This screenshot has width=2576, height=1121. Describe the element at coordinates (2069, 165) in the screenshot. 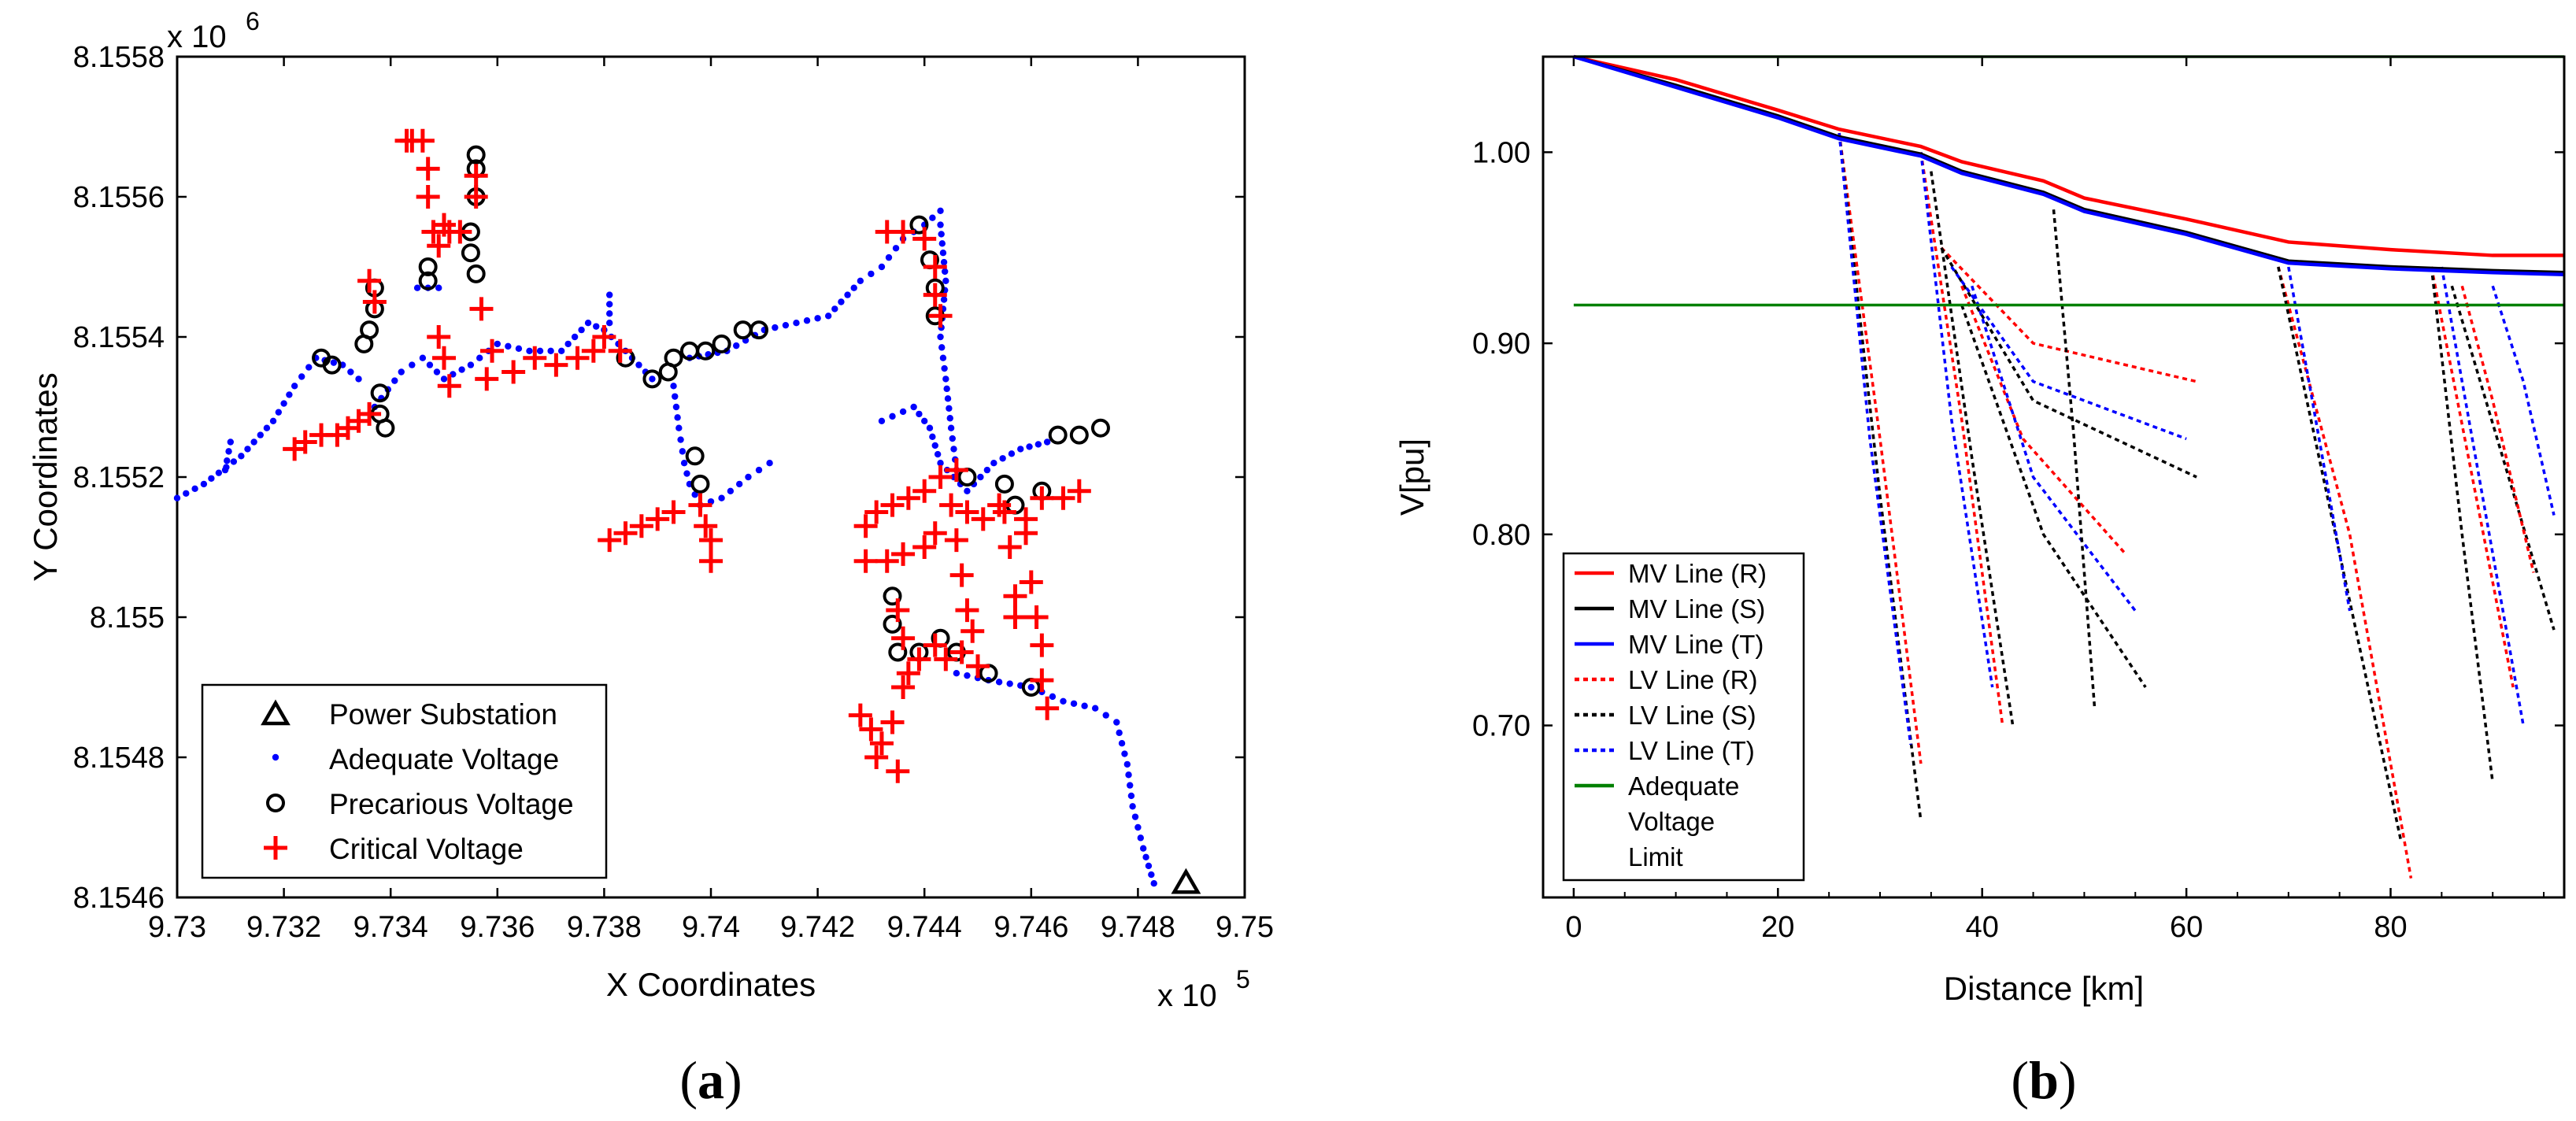

I see `mv-line-series` at that location.